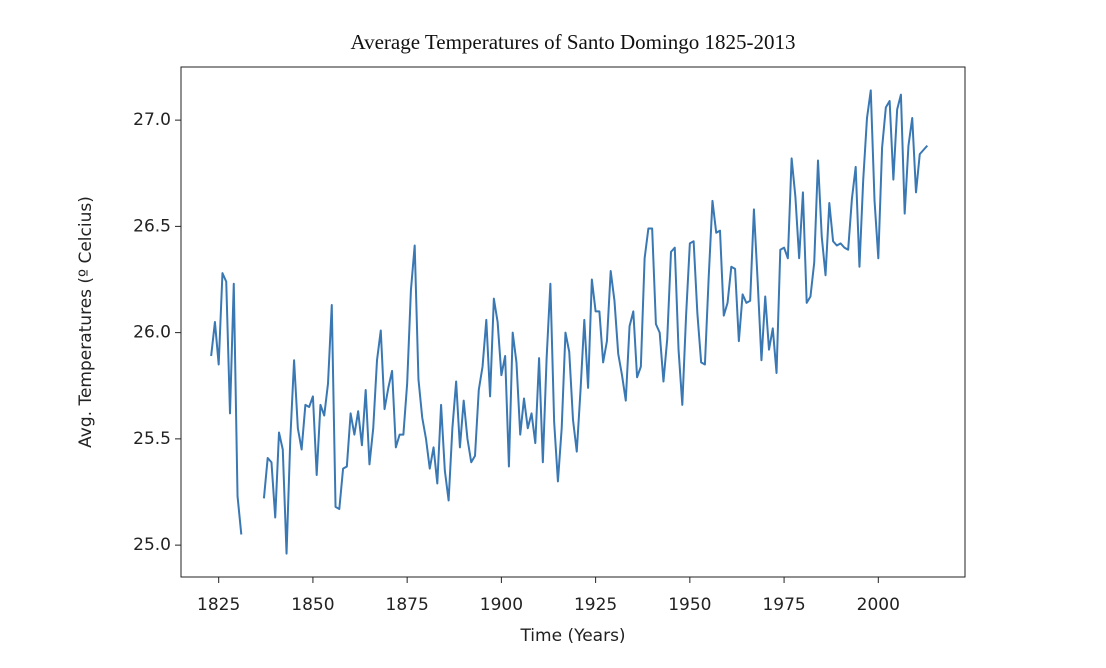 The image size is (1106, 668). What do you see at coordinates (595, 605) in the screenshot?
I see `x-tick-label: 1925` at bounding box center [595, 605].